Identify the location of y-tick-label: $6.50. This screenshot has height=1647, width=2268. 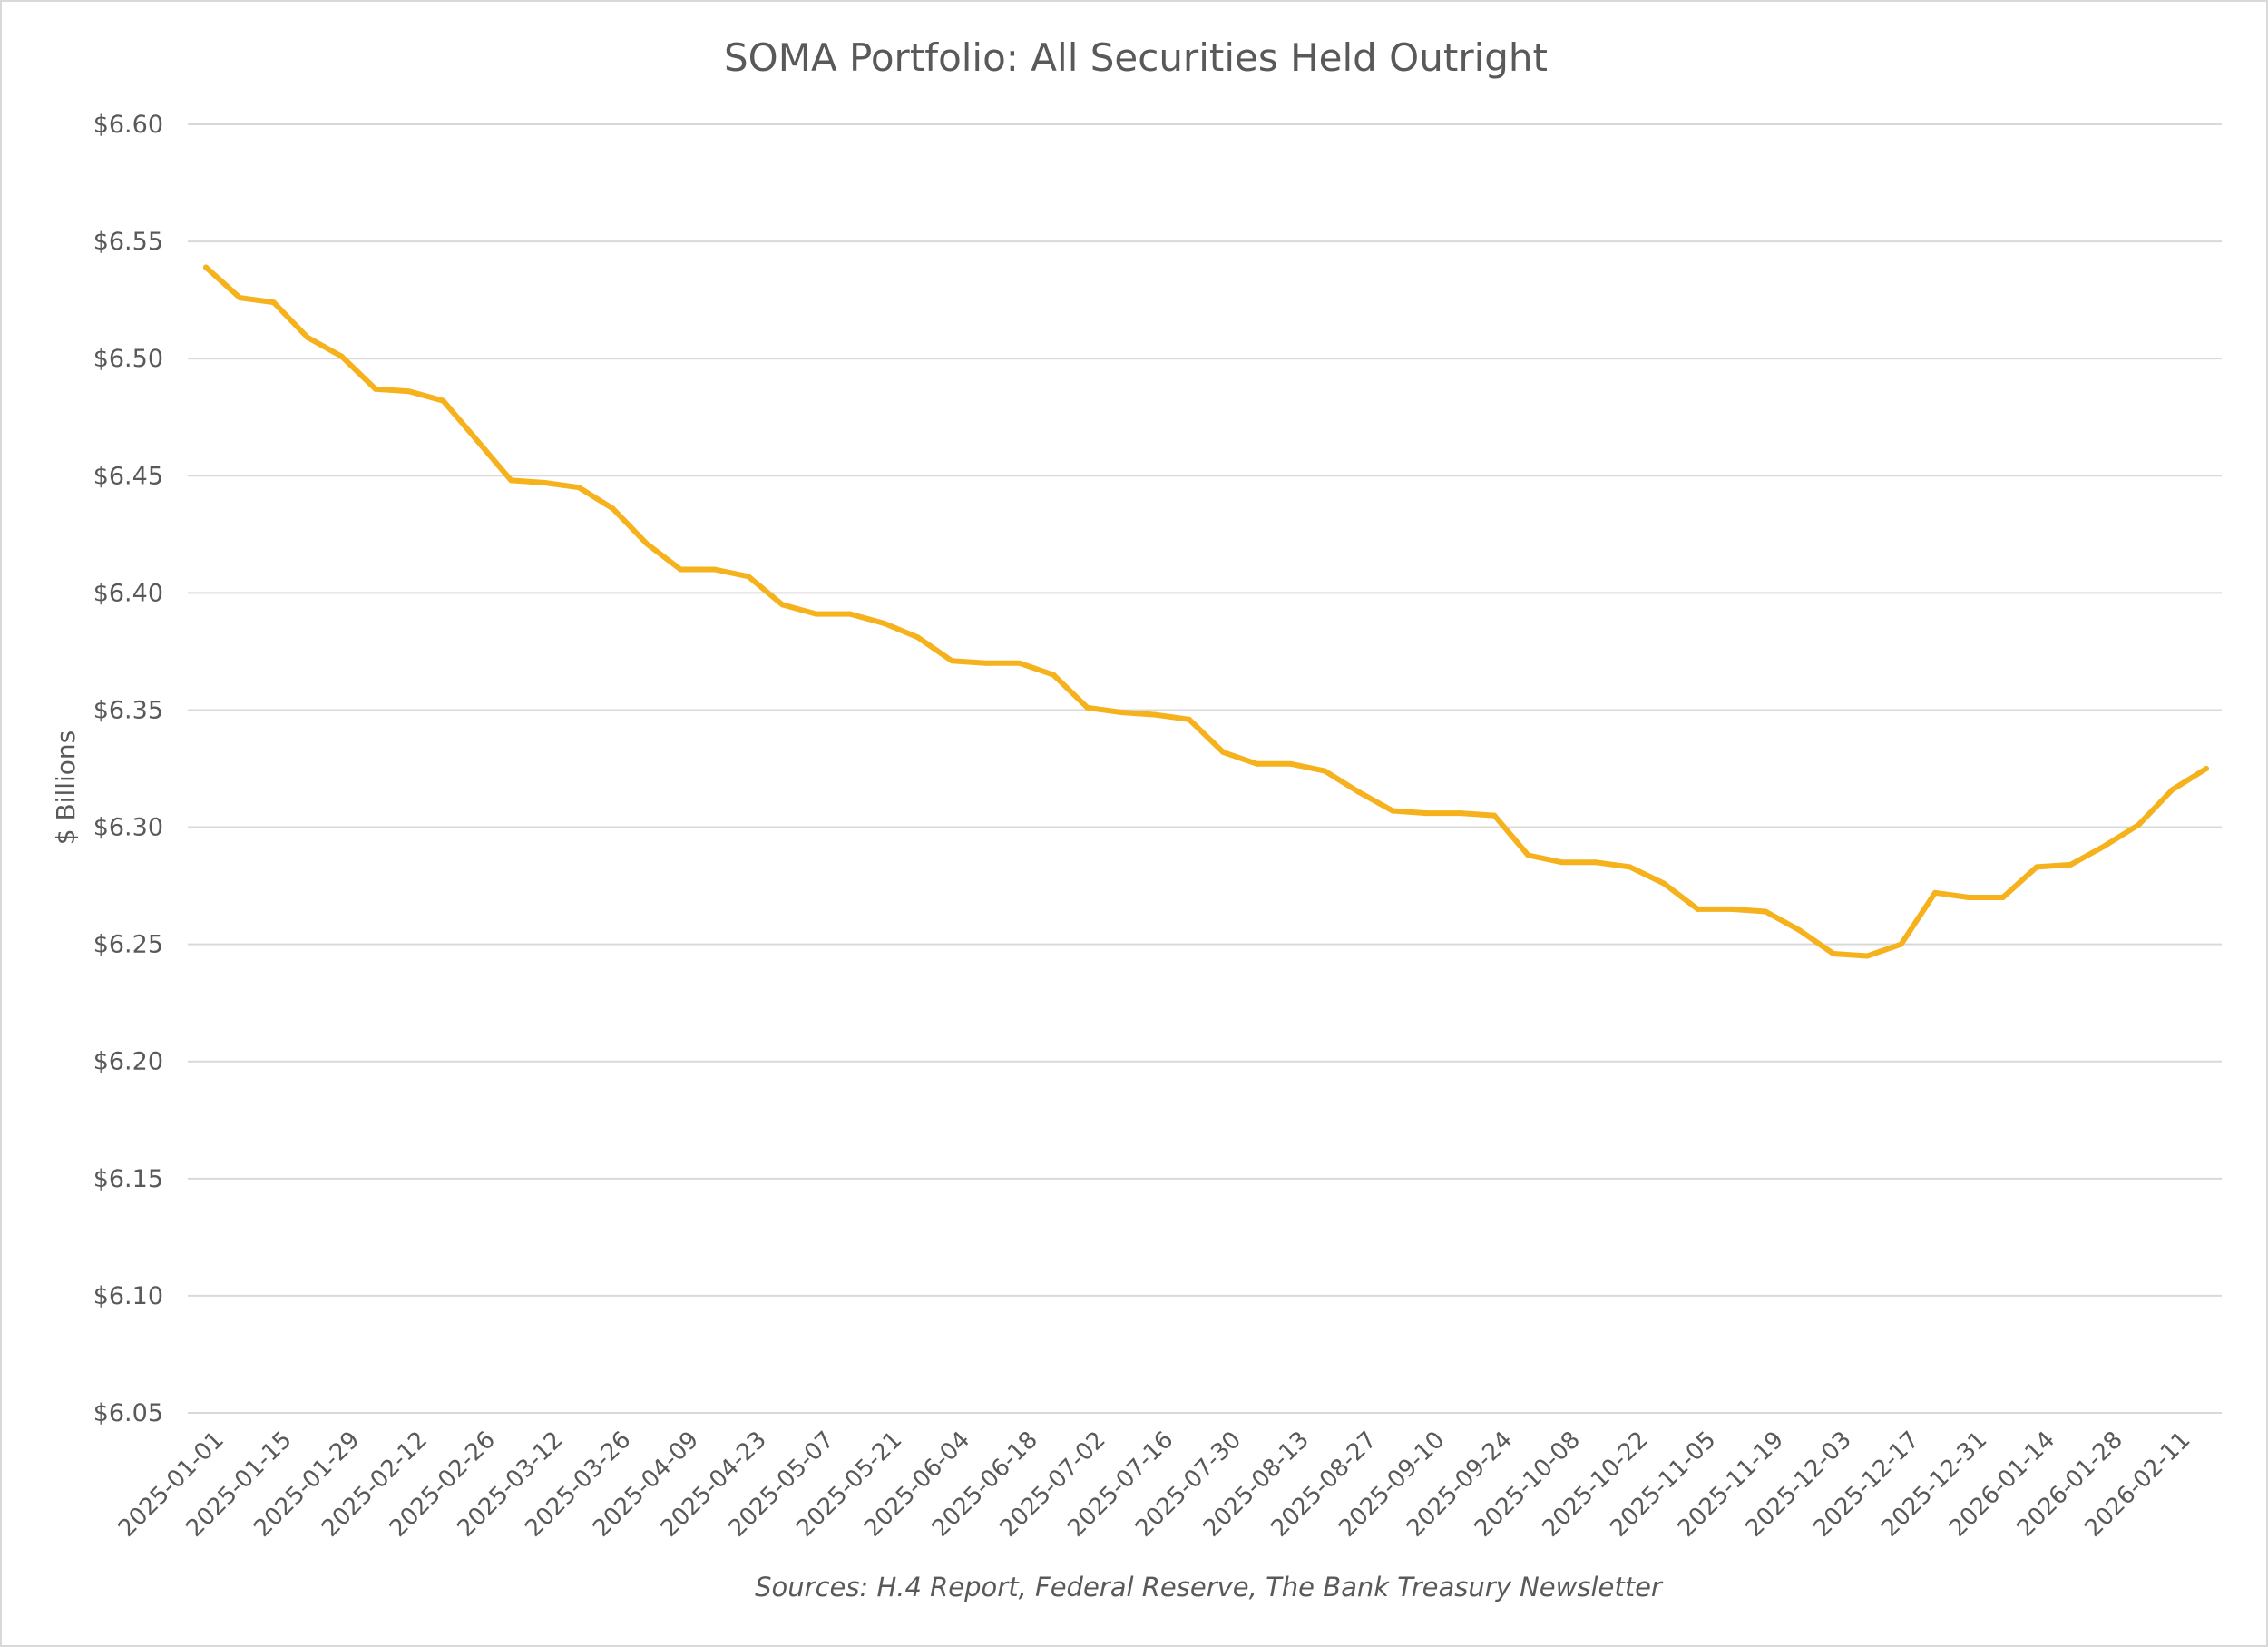
(128, 359).